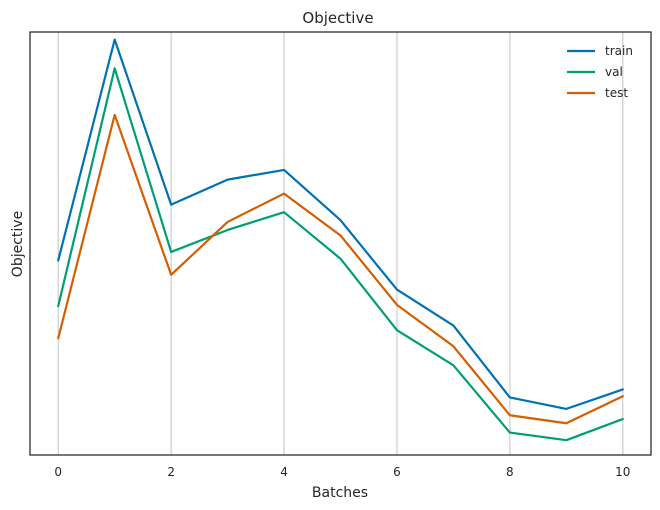 The height and width of the screenshot is (510, 660). Describe the element at coordinates (284, 472) in the screenshot. I see `x-tick-label: 4` at that location.